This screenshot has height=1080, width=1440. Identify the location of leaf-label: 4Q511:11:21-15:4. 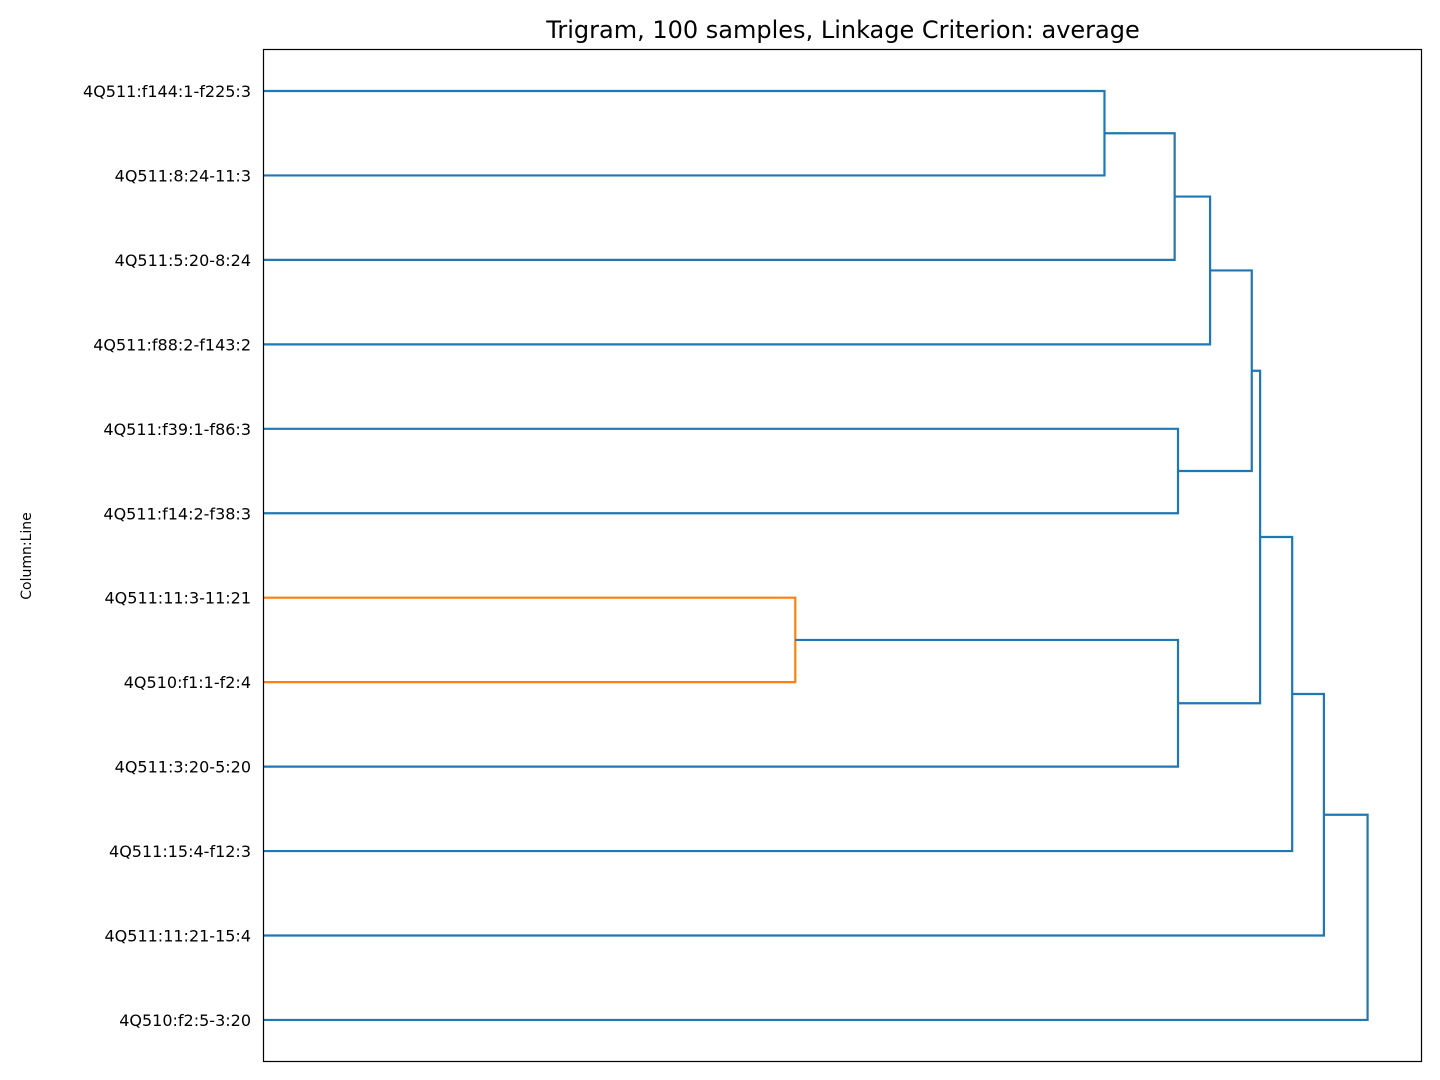
(177, 936).